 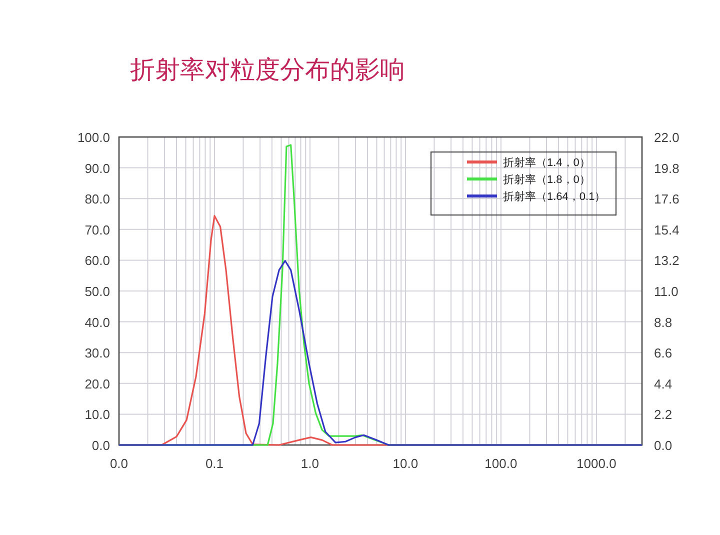 I want to click on y-tick-label: 90.0, so click(x=97, y=168).